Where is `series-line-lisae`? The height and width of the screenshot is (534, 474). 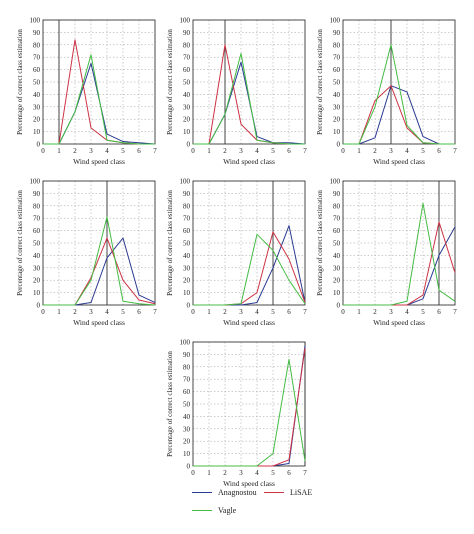
series-line-lisae is located at coordinates (99, 92).